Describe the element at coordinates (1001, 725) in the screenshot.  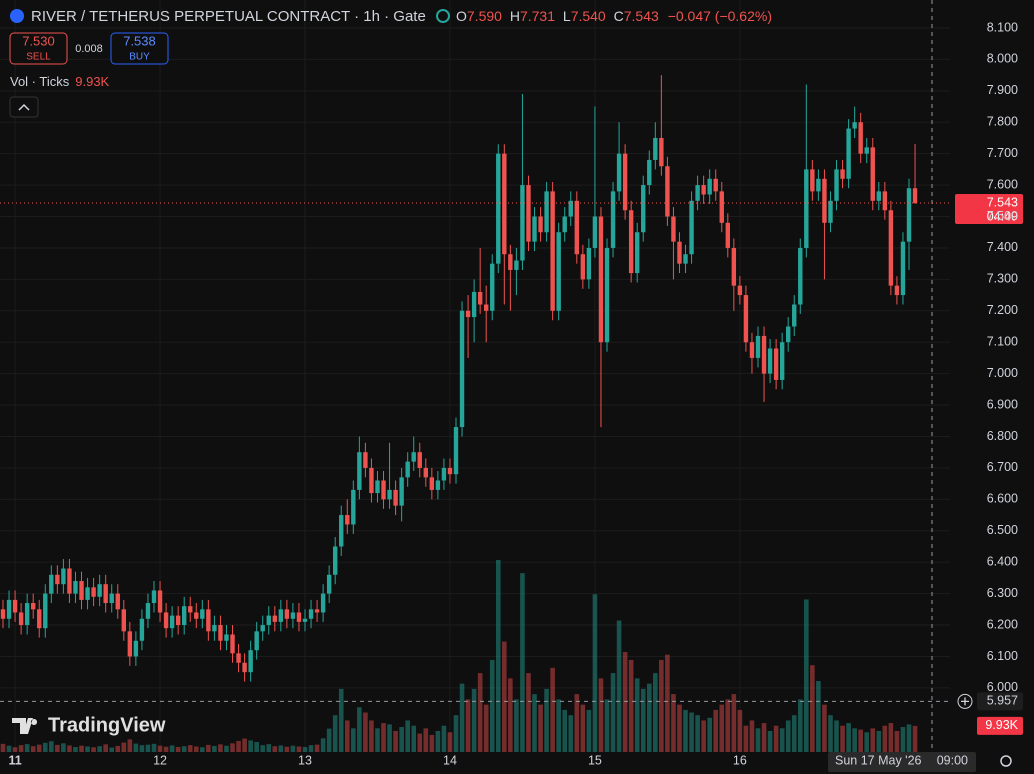
I see `volume-tag-label: 9.93K` at that location.